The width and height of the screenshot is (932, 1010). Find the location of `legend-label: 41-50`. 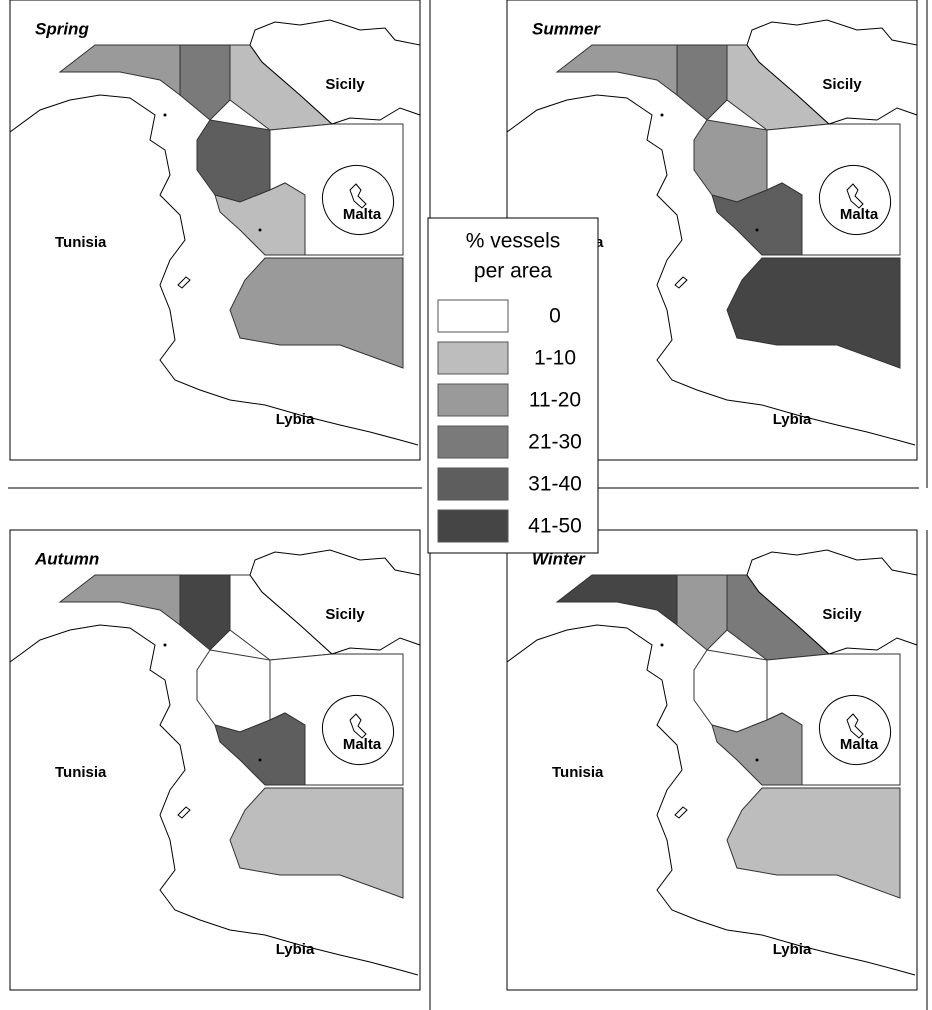

legend-label: 41-50 is located at coordinates (555, 526).